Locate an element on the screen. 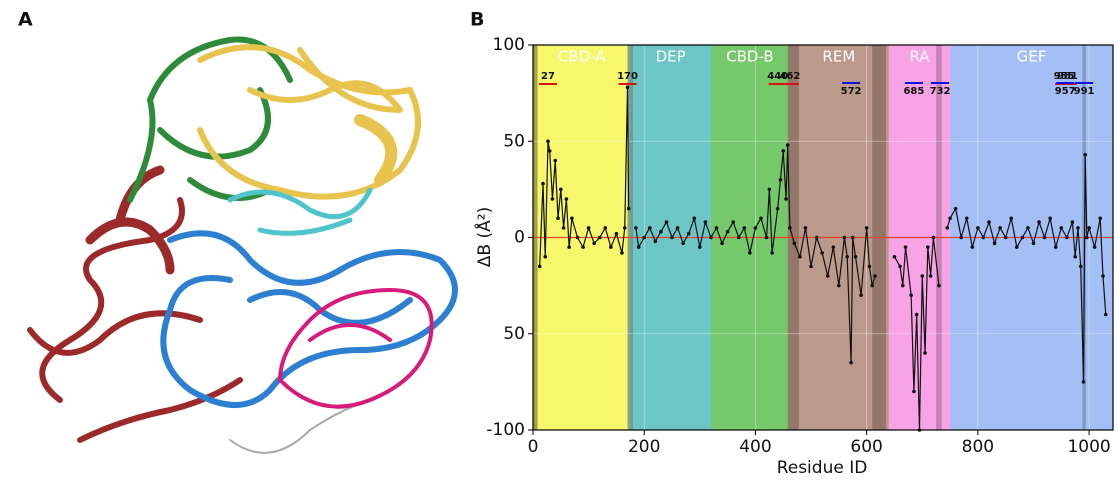 The image size is (1118, 486). residue-label: 955 is located at coordinates (1064, 76).